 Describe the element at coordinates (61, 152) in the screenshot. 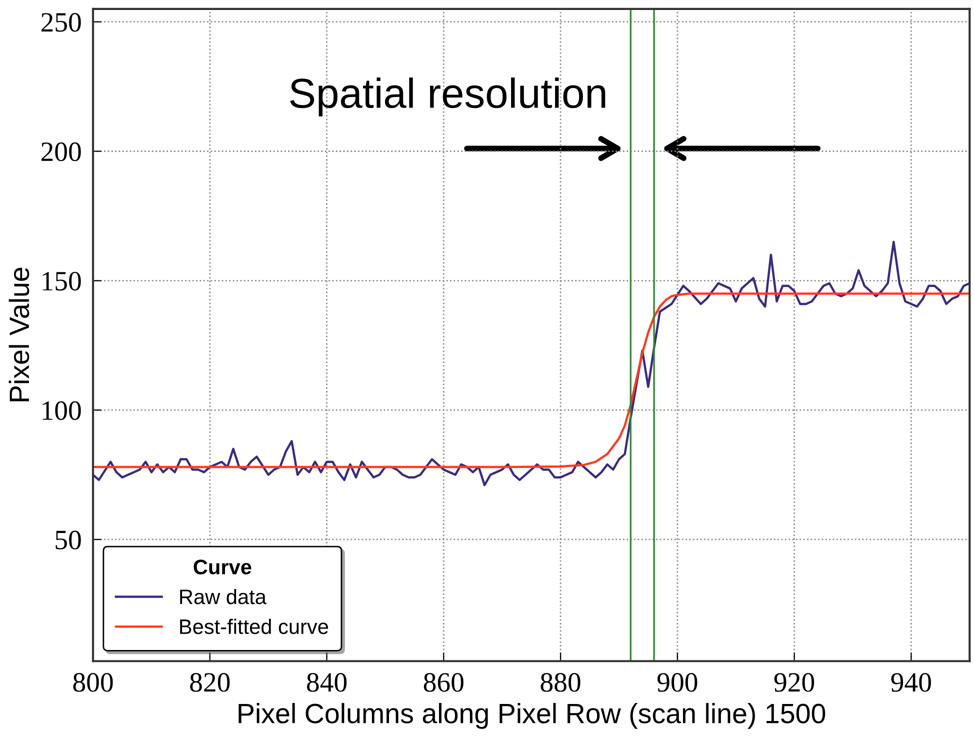

I see `y-tick-label: 200` at that location.